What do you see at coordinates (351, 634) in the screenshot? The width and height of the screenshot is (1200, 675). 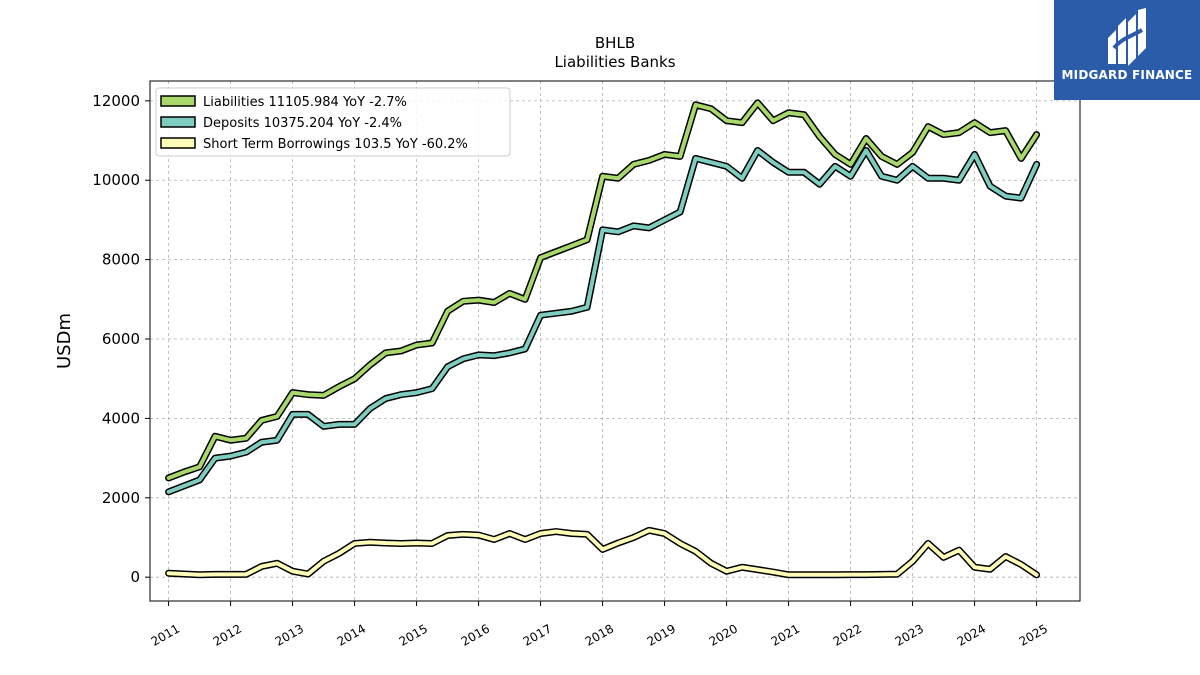 I see `x-tick-label: 2014` at bounding box center [351, 634].